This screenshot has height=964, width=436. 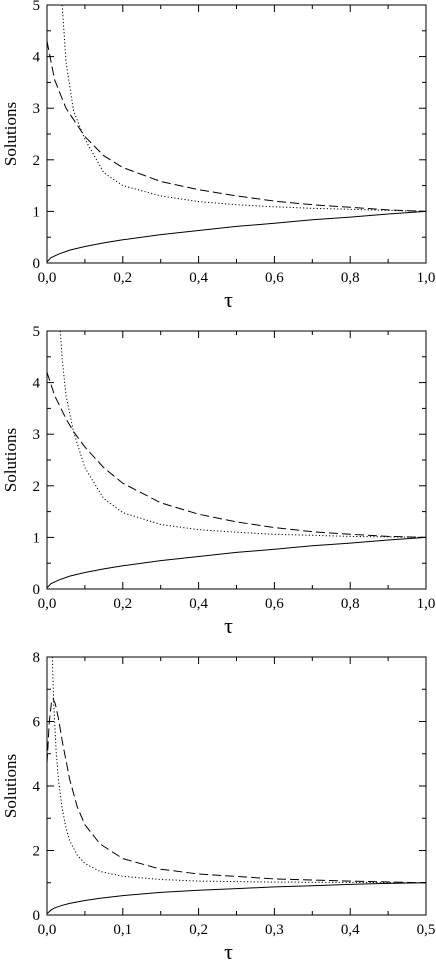 I want to click on x-tick-label: 0,1, so click(x=122, y=930).